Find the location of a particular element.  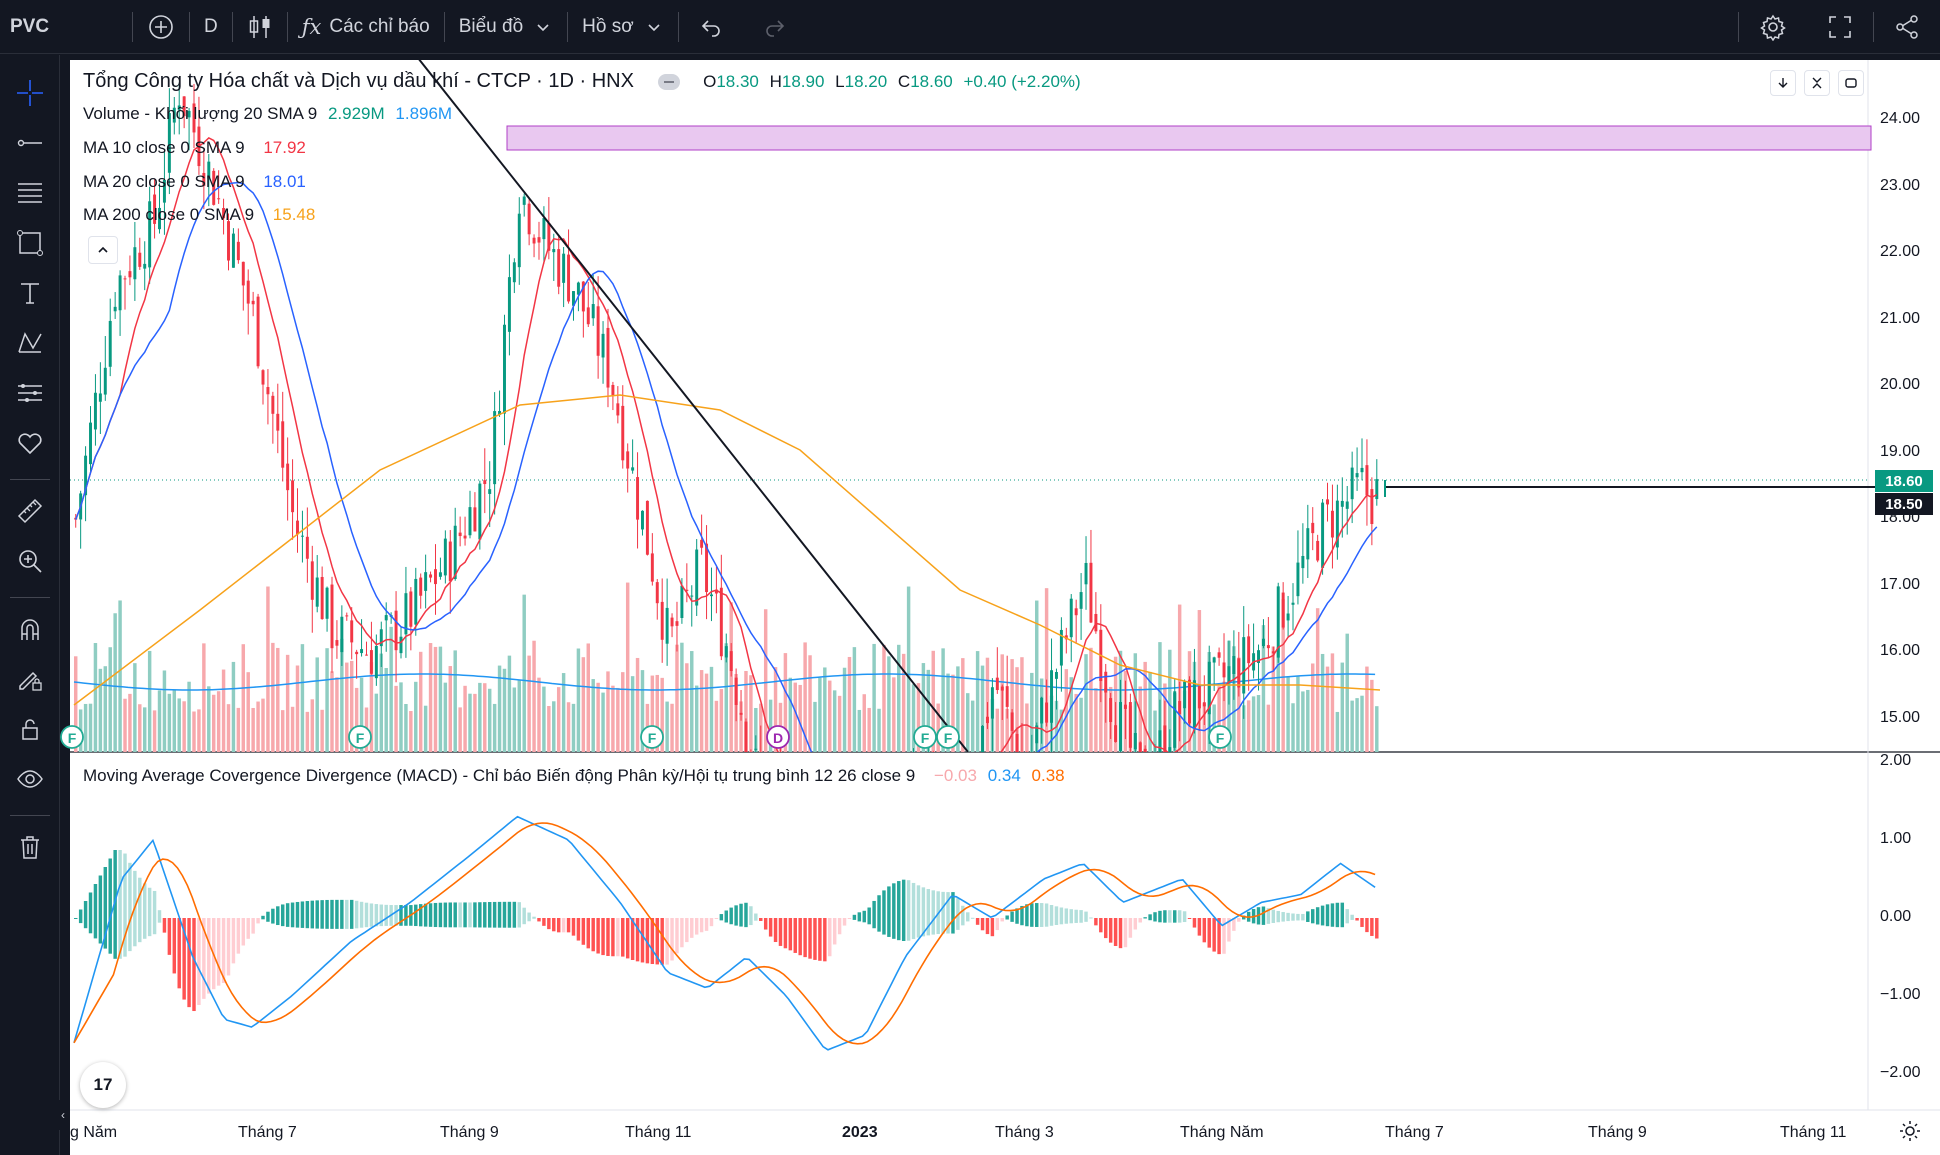

trend-line-icon is located at coordinates (29, 143).